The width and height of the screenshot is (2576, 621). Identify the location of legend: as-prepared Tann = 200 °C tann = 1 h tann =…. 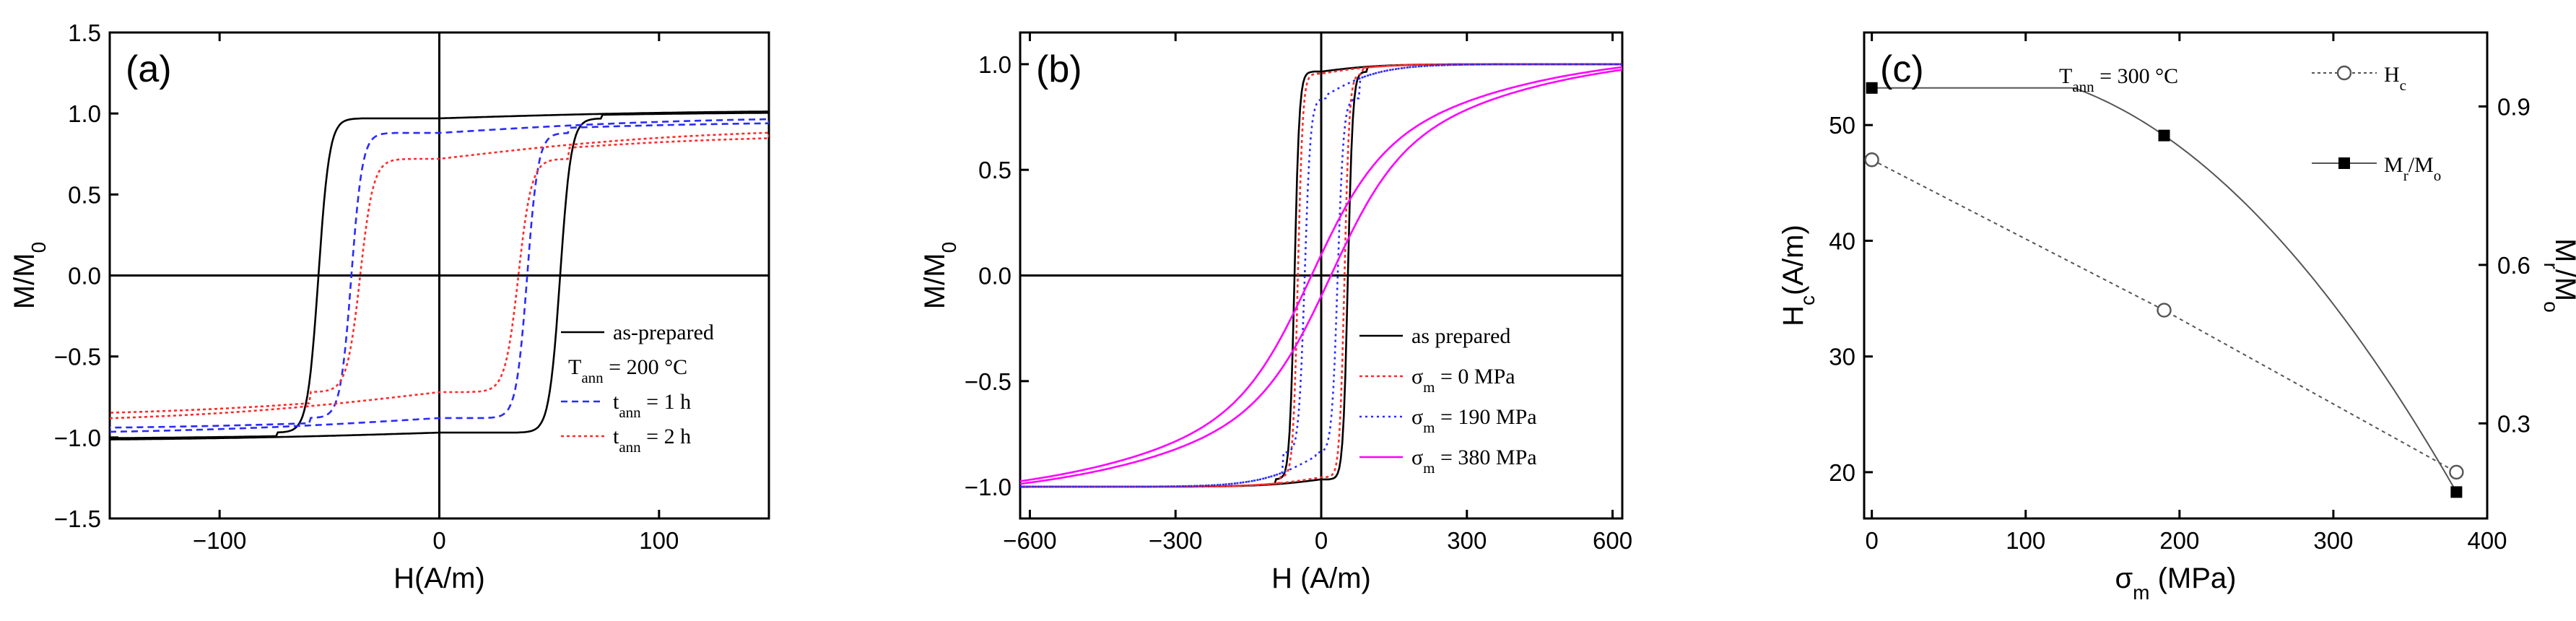
(637, 388).